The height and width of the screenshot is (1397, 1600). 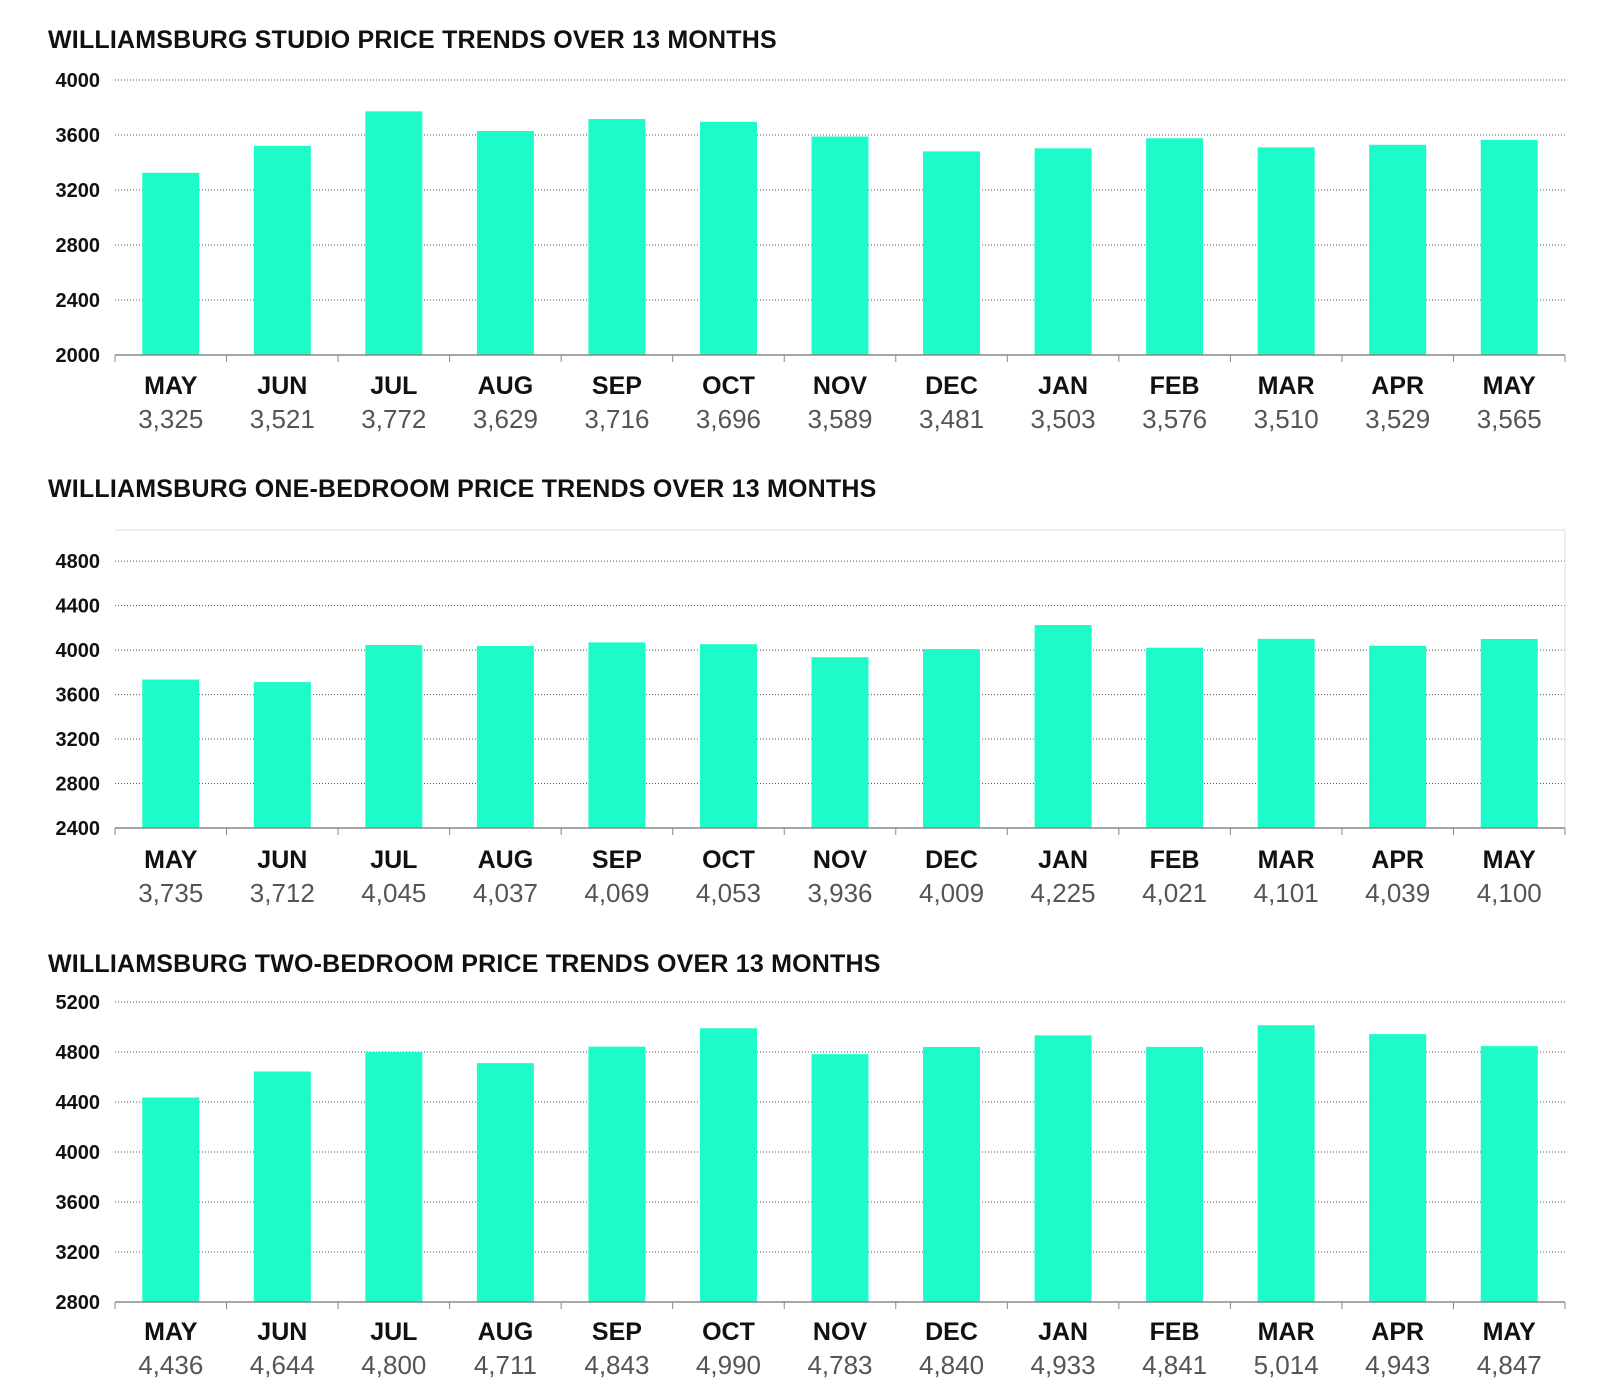 I want to click on one-bedroom-category-label: JUL, so click(x=393, y=860).